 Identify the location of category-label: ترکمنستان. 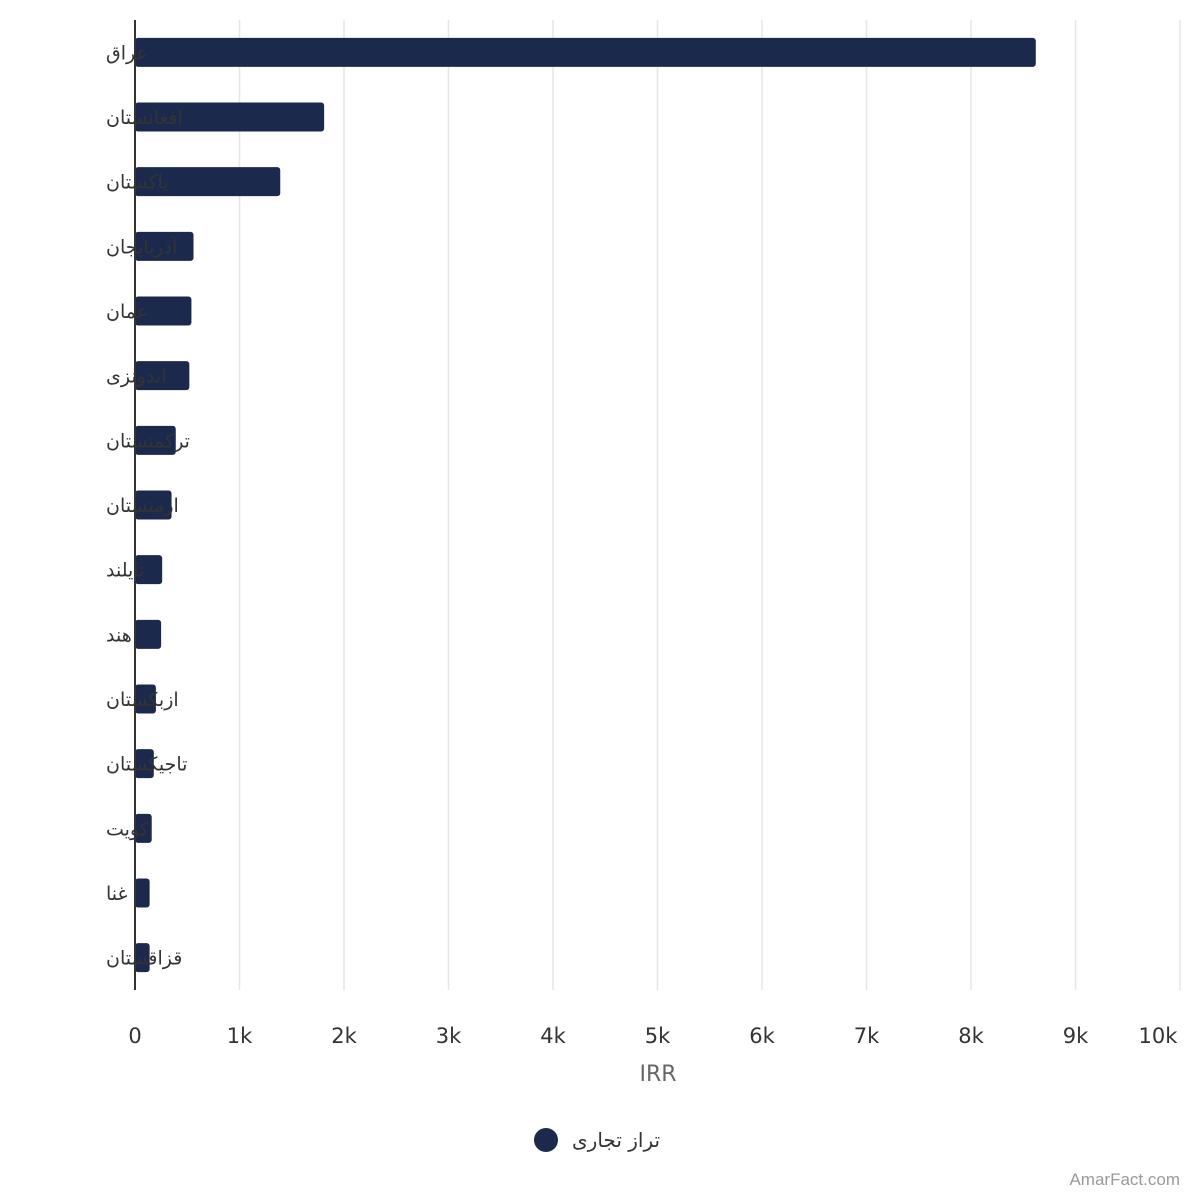
(148, 441).